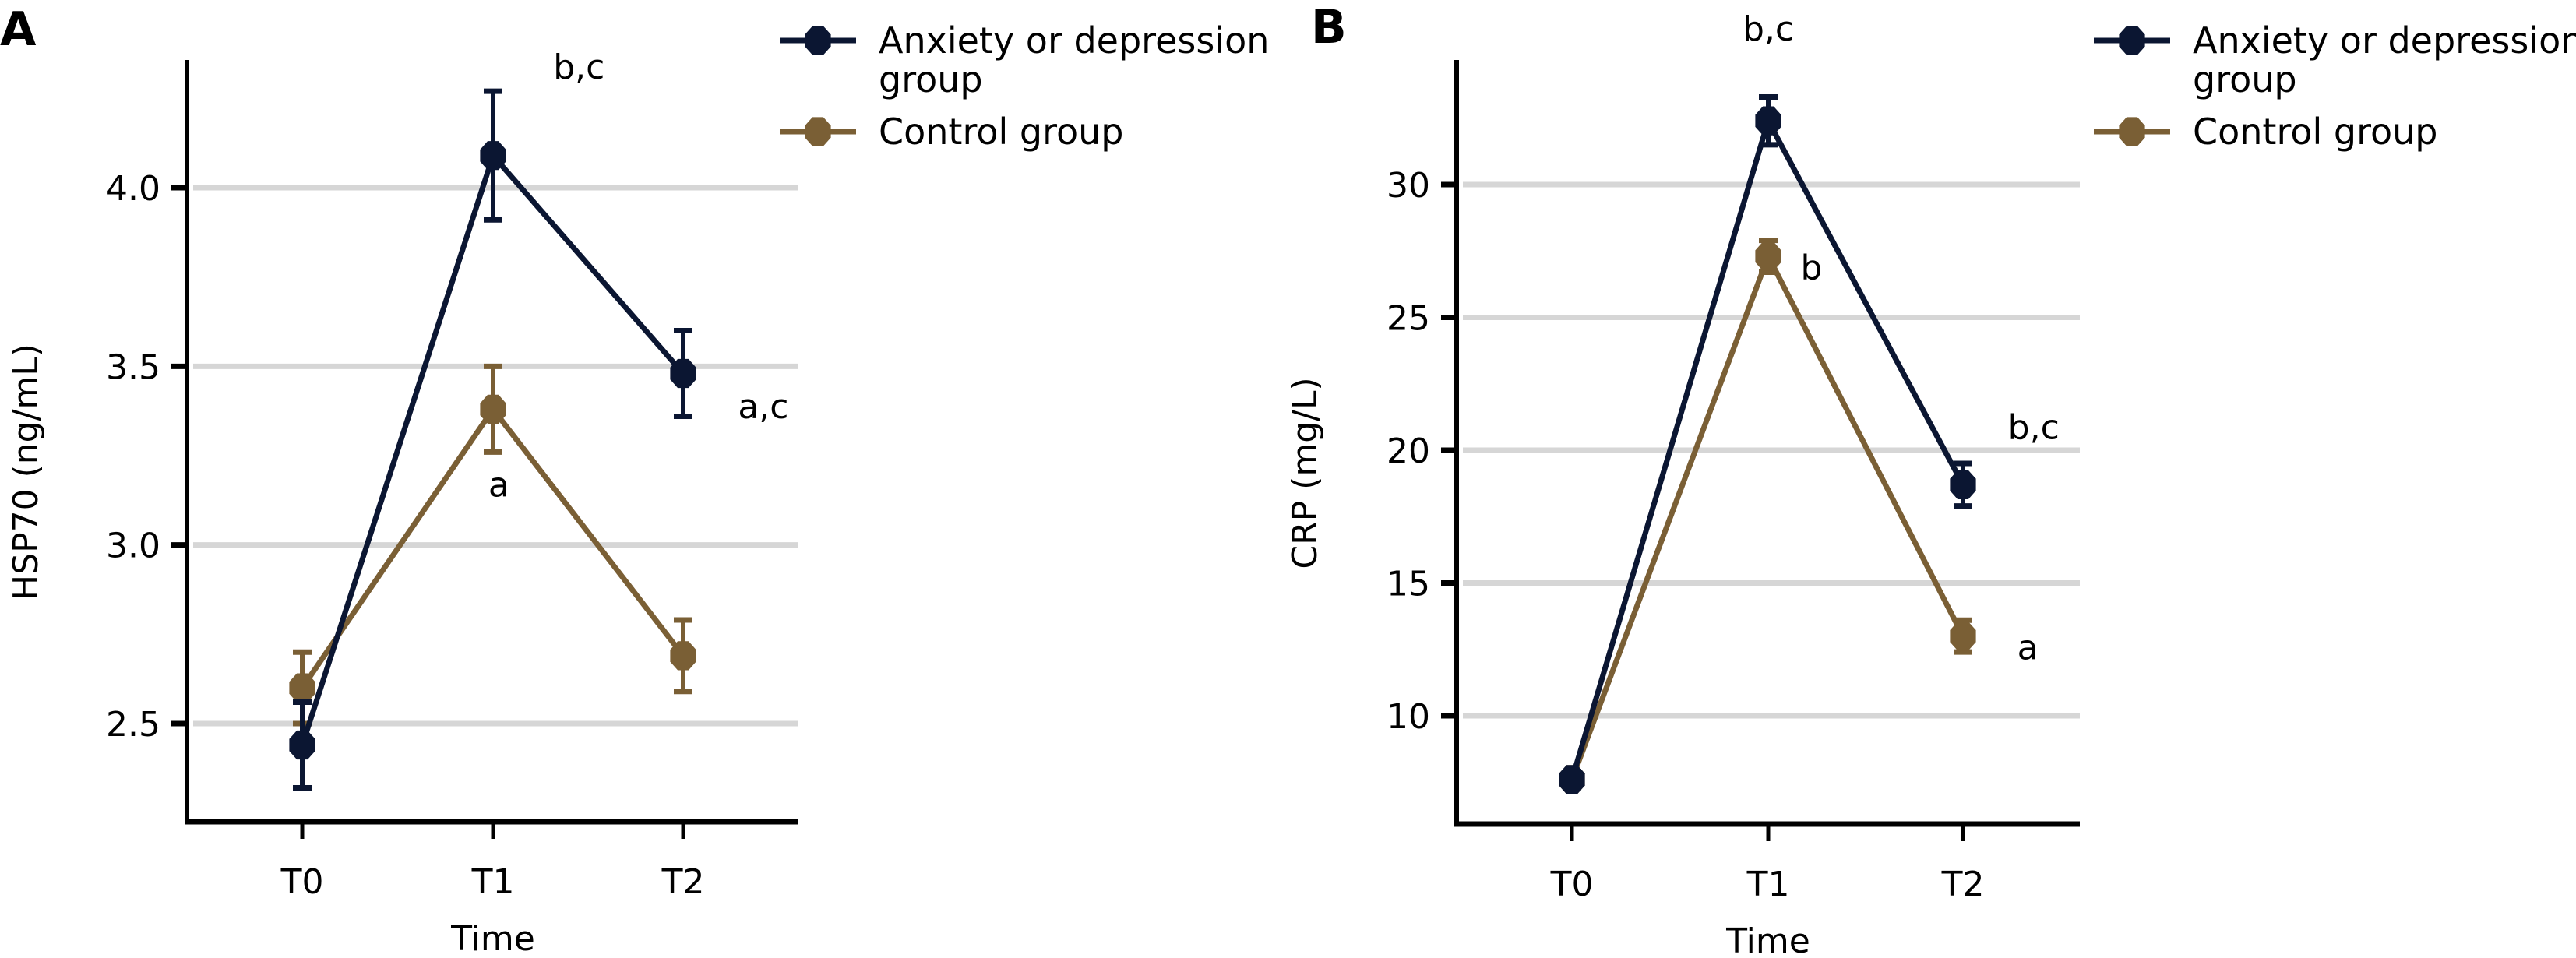  Describe the element at coordinates (763, 407) in the screenshot. I see `significance-label: a,c` at that location.